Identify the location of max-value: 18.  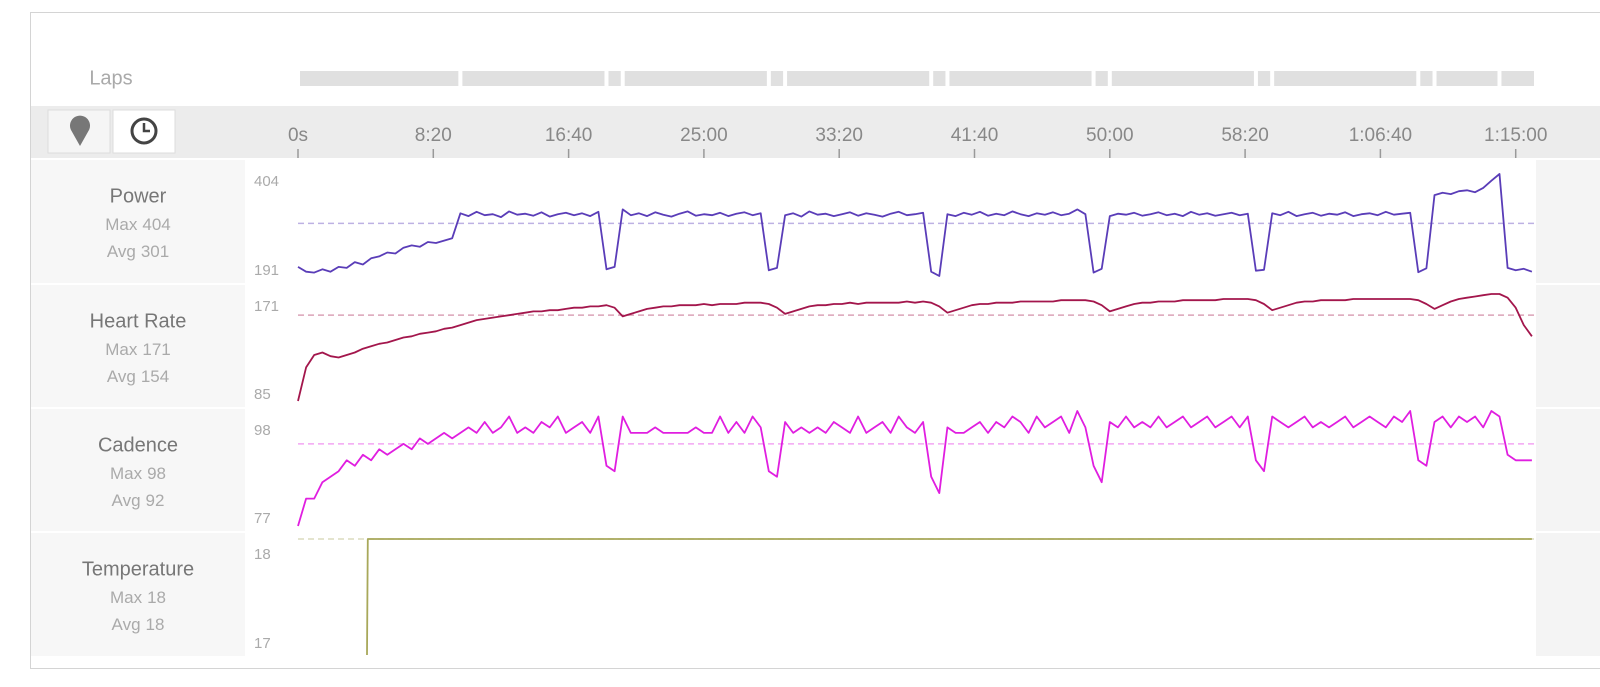
(156, 597).